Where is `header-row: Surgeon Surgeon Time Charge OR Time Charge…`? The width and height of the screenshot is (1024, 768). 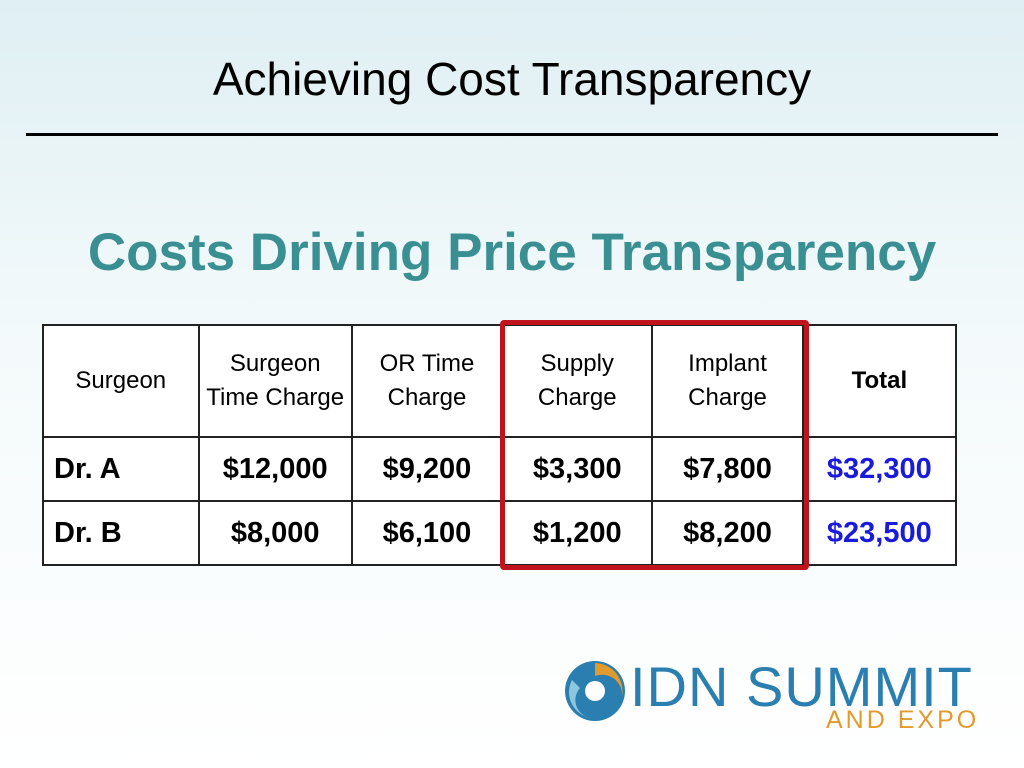
header-row: Surgeon Surgeon Time Charge OR Time Charge… is located at coordinates (500, 381).